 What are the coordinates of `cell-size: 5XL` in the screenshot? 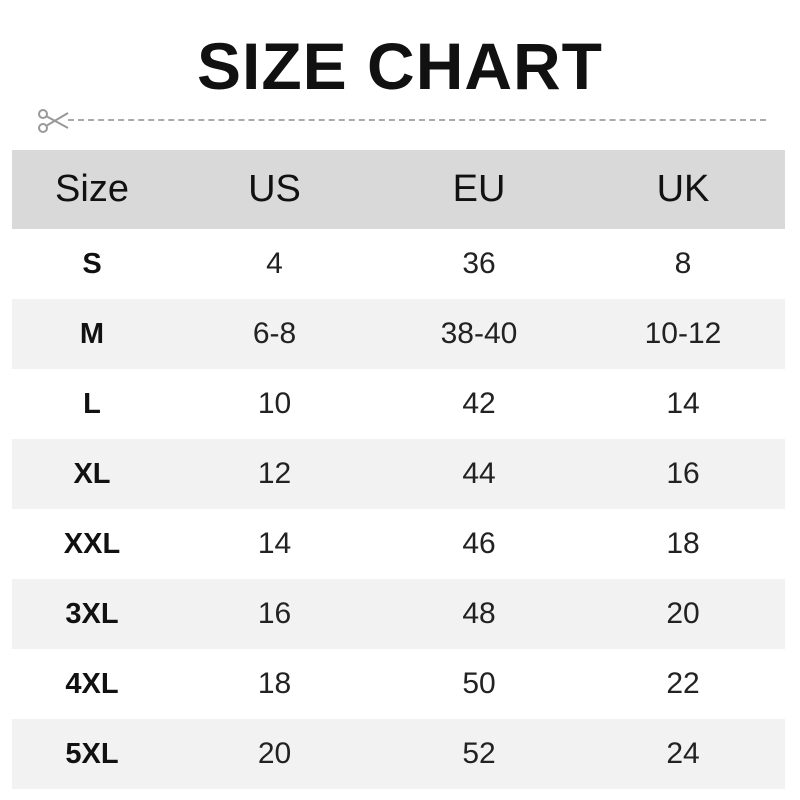 It's located at (92, 753).